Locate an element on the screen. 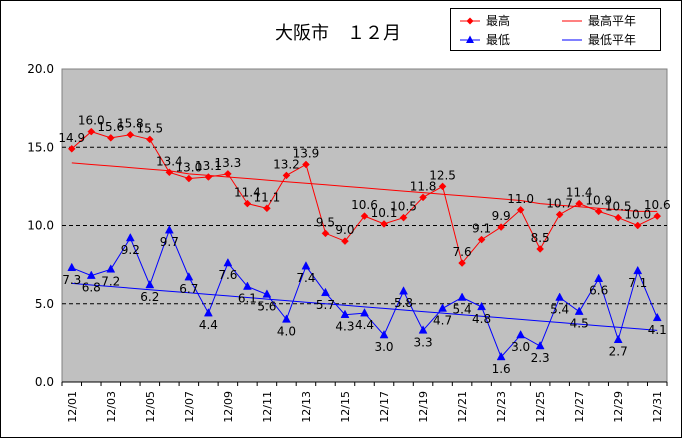 The width and height of the screenshot is (683, 439). max-data-label: 12.5 is located at coordinates (442, 175).